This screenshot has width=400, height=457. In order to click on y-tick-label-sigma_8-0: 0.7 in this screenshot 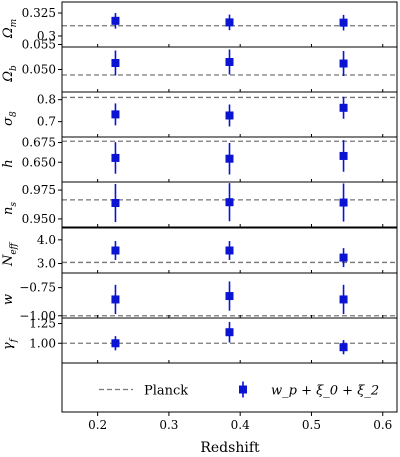, I will do `click(46, 122)`.